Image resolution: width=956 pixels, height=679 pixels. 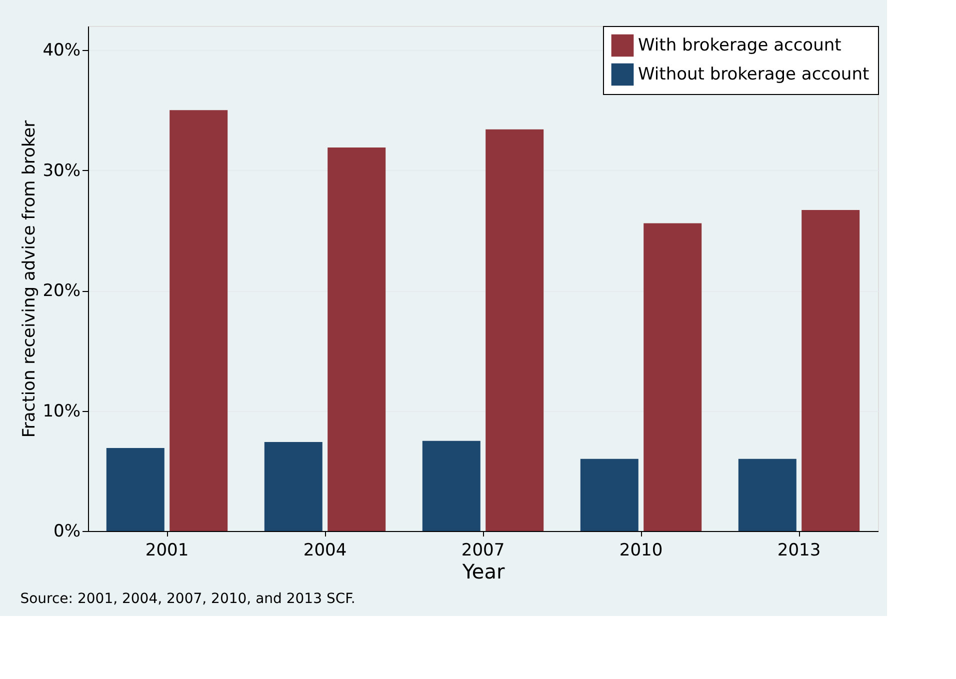 What do you see at coordinates (188, 599) in the screenshot?
I see `source-note: Source: 2001, 2004, 2007, 2010, and 2013 SCF.` at bounding box center [188, 599].